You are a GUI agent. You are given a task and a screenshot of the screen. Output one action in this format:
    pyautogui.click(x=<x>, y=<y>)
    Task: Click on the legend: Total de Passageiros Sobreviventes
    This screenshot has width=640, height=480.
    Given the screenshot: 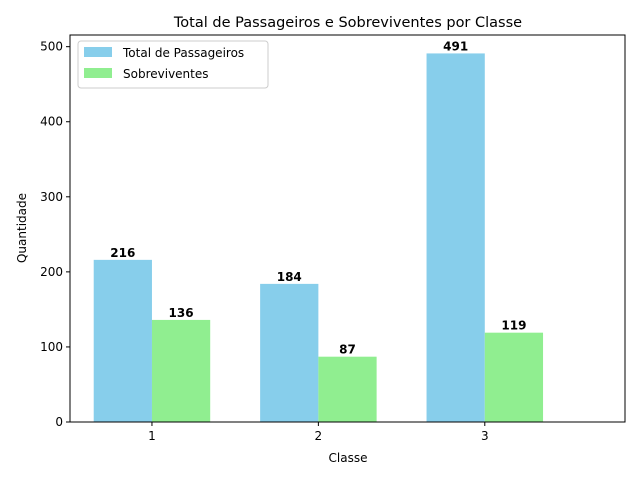 What is the action you would take?
    pyautogui.click(x=173, y=64)
    